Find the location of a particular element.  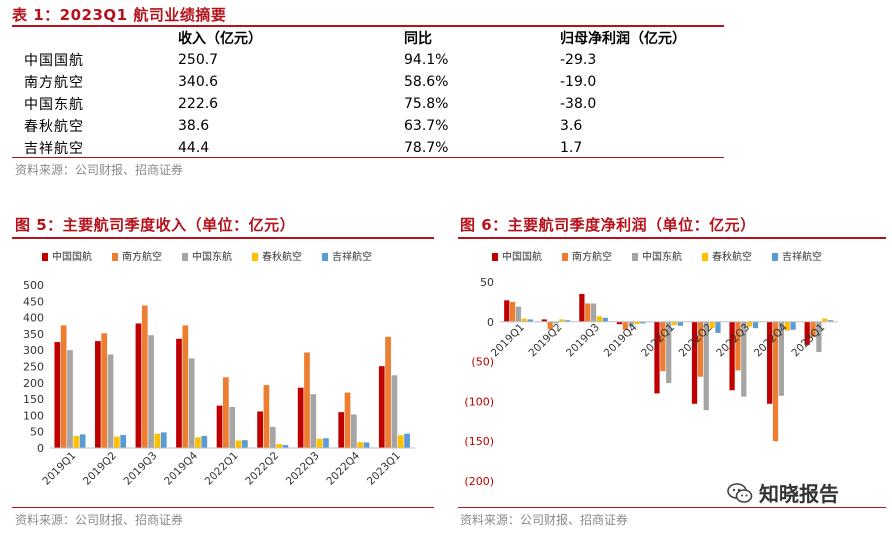

table-cell: 340.6 is located at coordinates (198, 82).